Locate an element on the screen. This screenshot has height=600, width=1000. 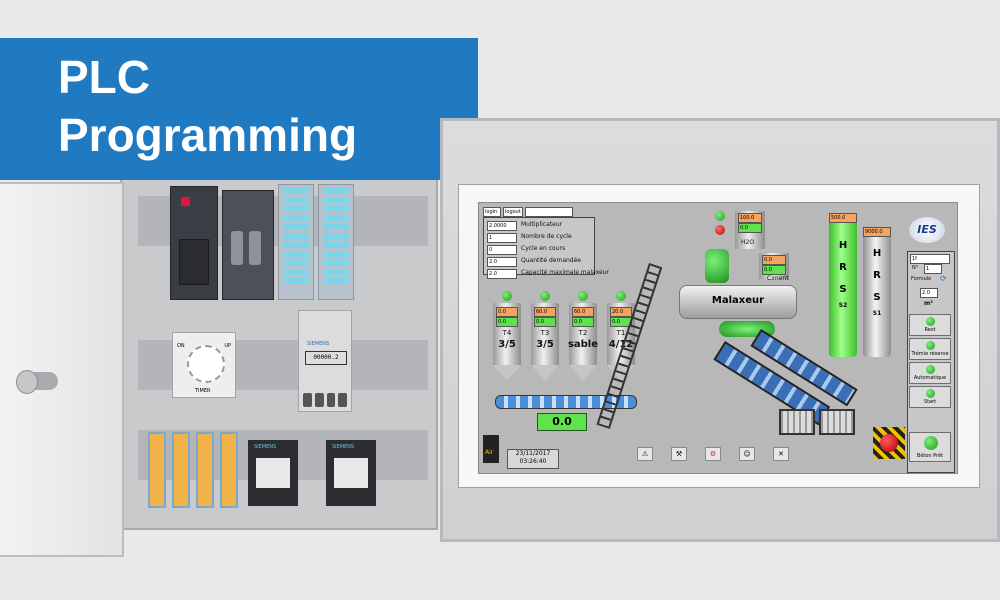
silo-t3: 60.0 0.0 T3 3/5 is located at coordinates (545, 336).